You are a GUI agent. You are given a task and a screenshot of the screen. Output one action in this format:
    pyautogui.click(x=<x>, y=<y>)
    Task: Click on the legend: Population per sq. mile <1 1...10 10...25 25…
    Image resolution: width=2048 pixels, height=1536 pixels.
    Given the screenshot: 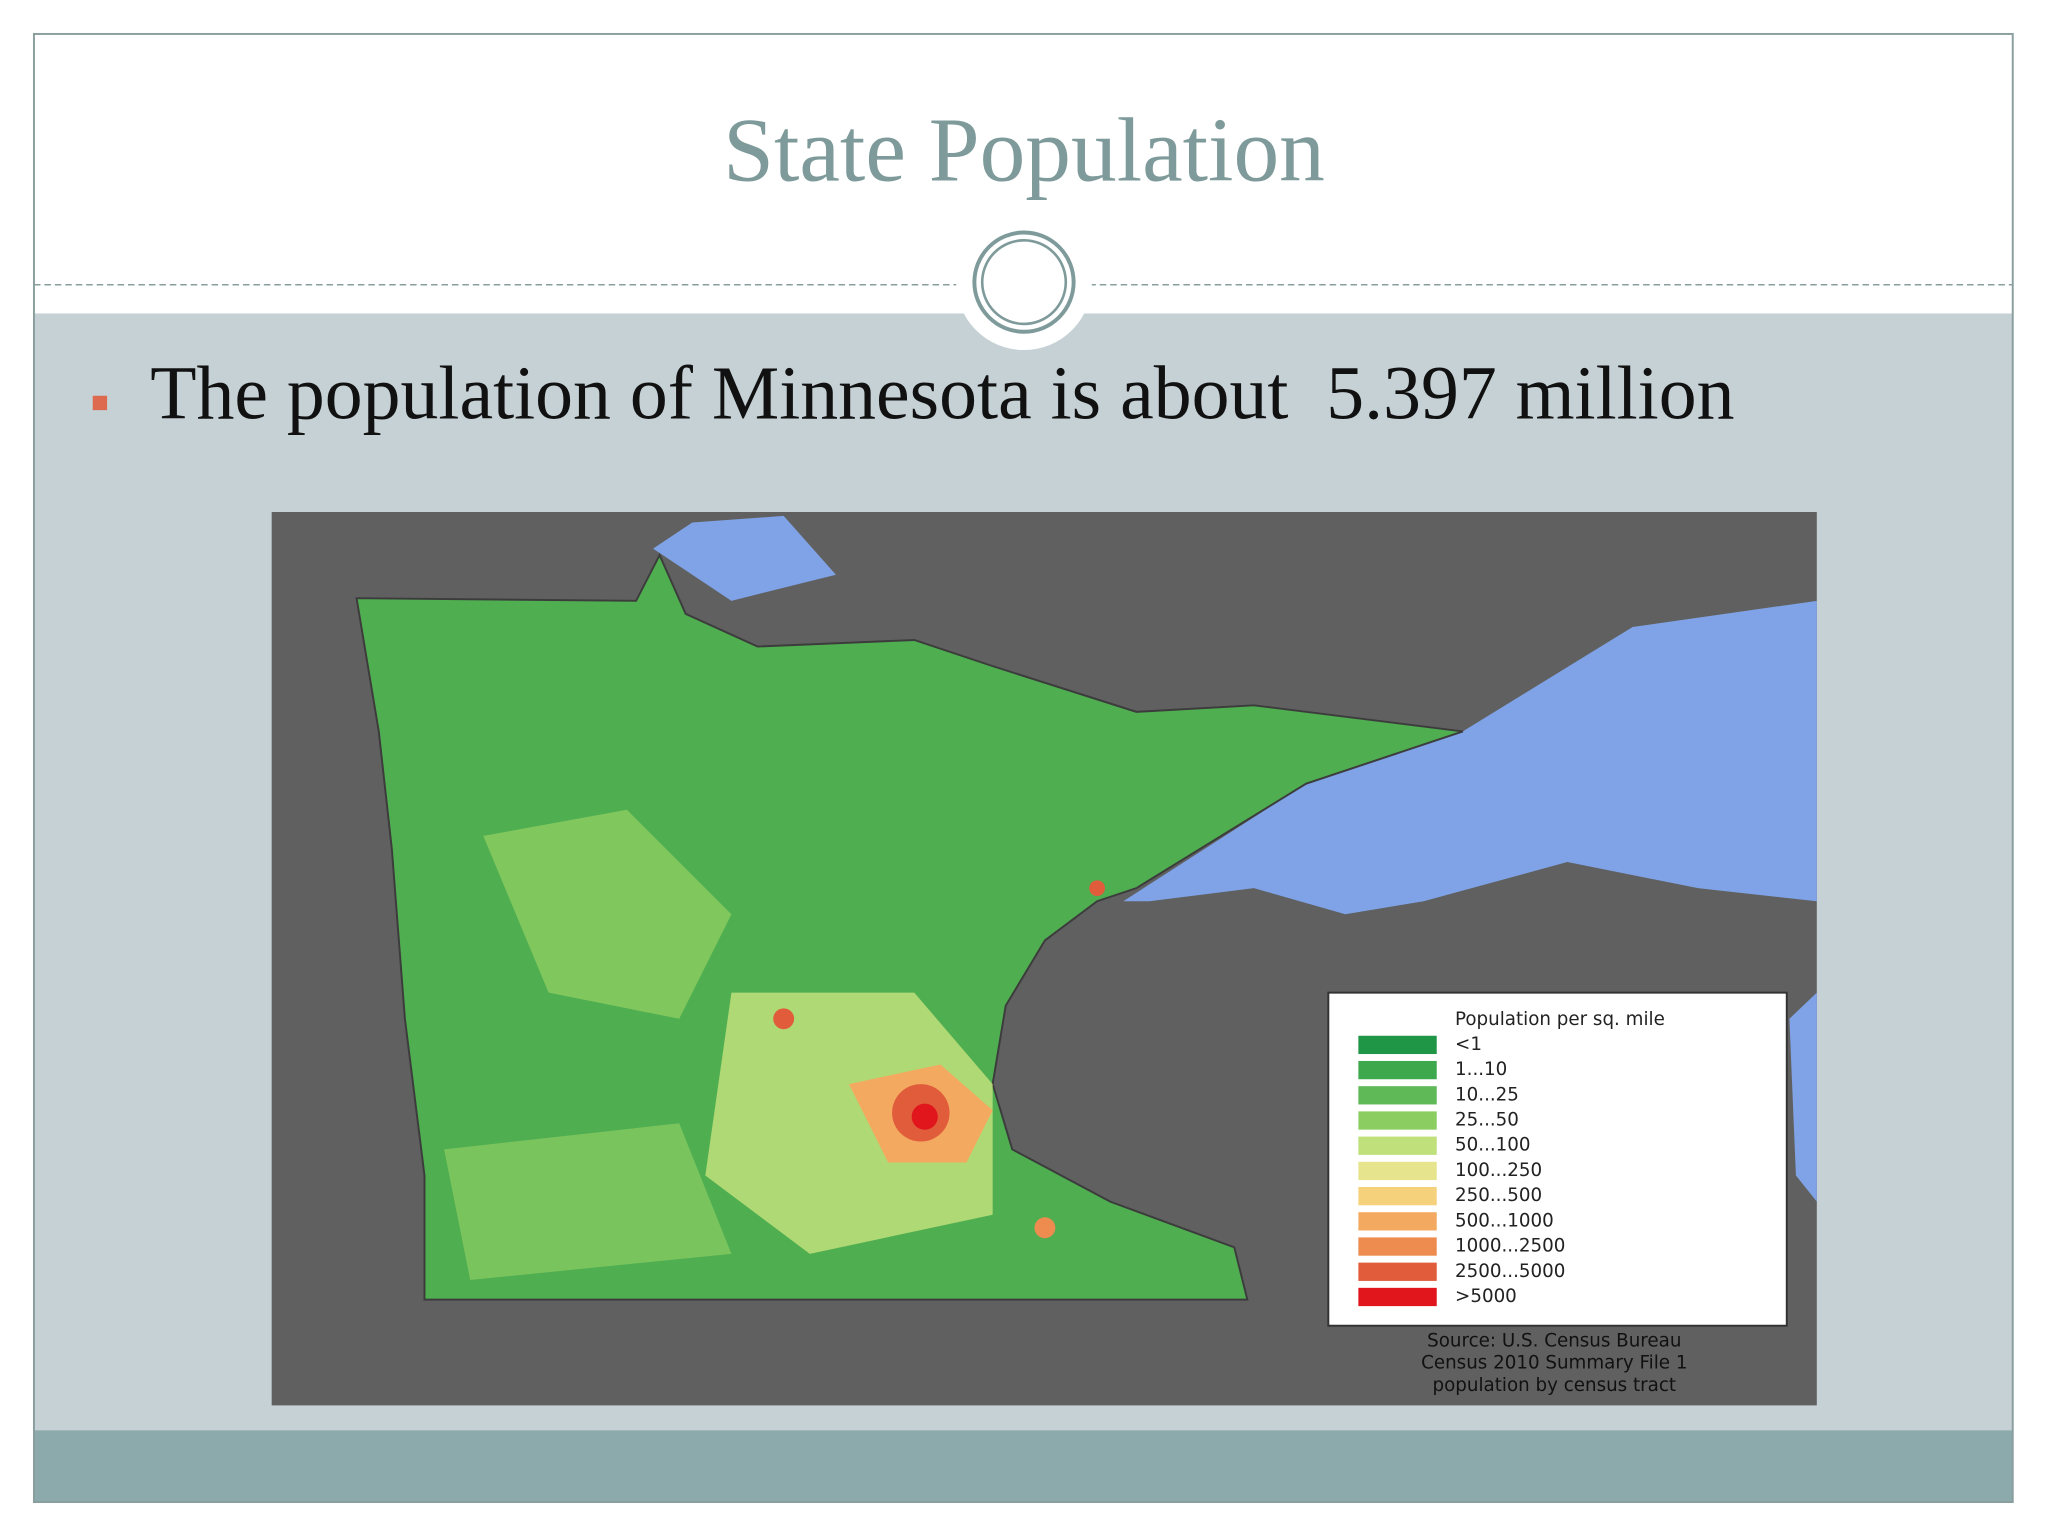 What is the action you would take?
    pyautogui.click(x=1511, y=1158)
    